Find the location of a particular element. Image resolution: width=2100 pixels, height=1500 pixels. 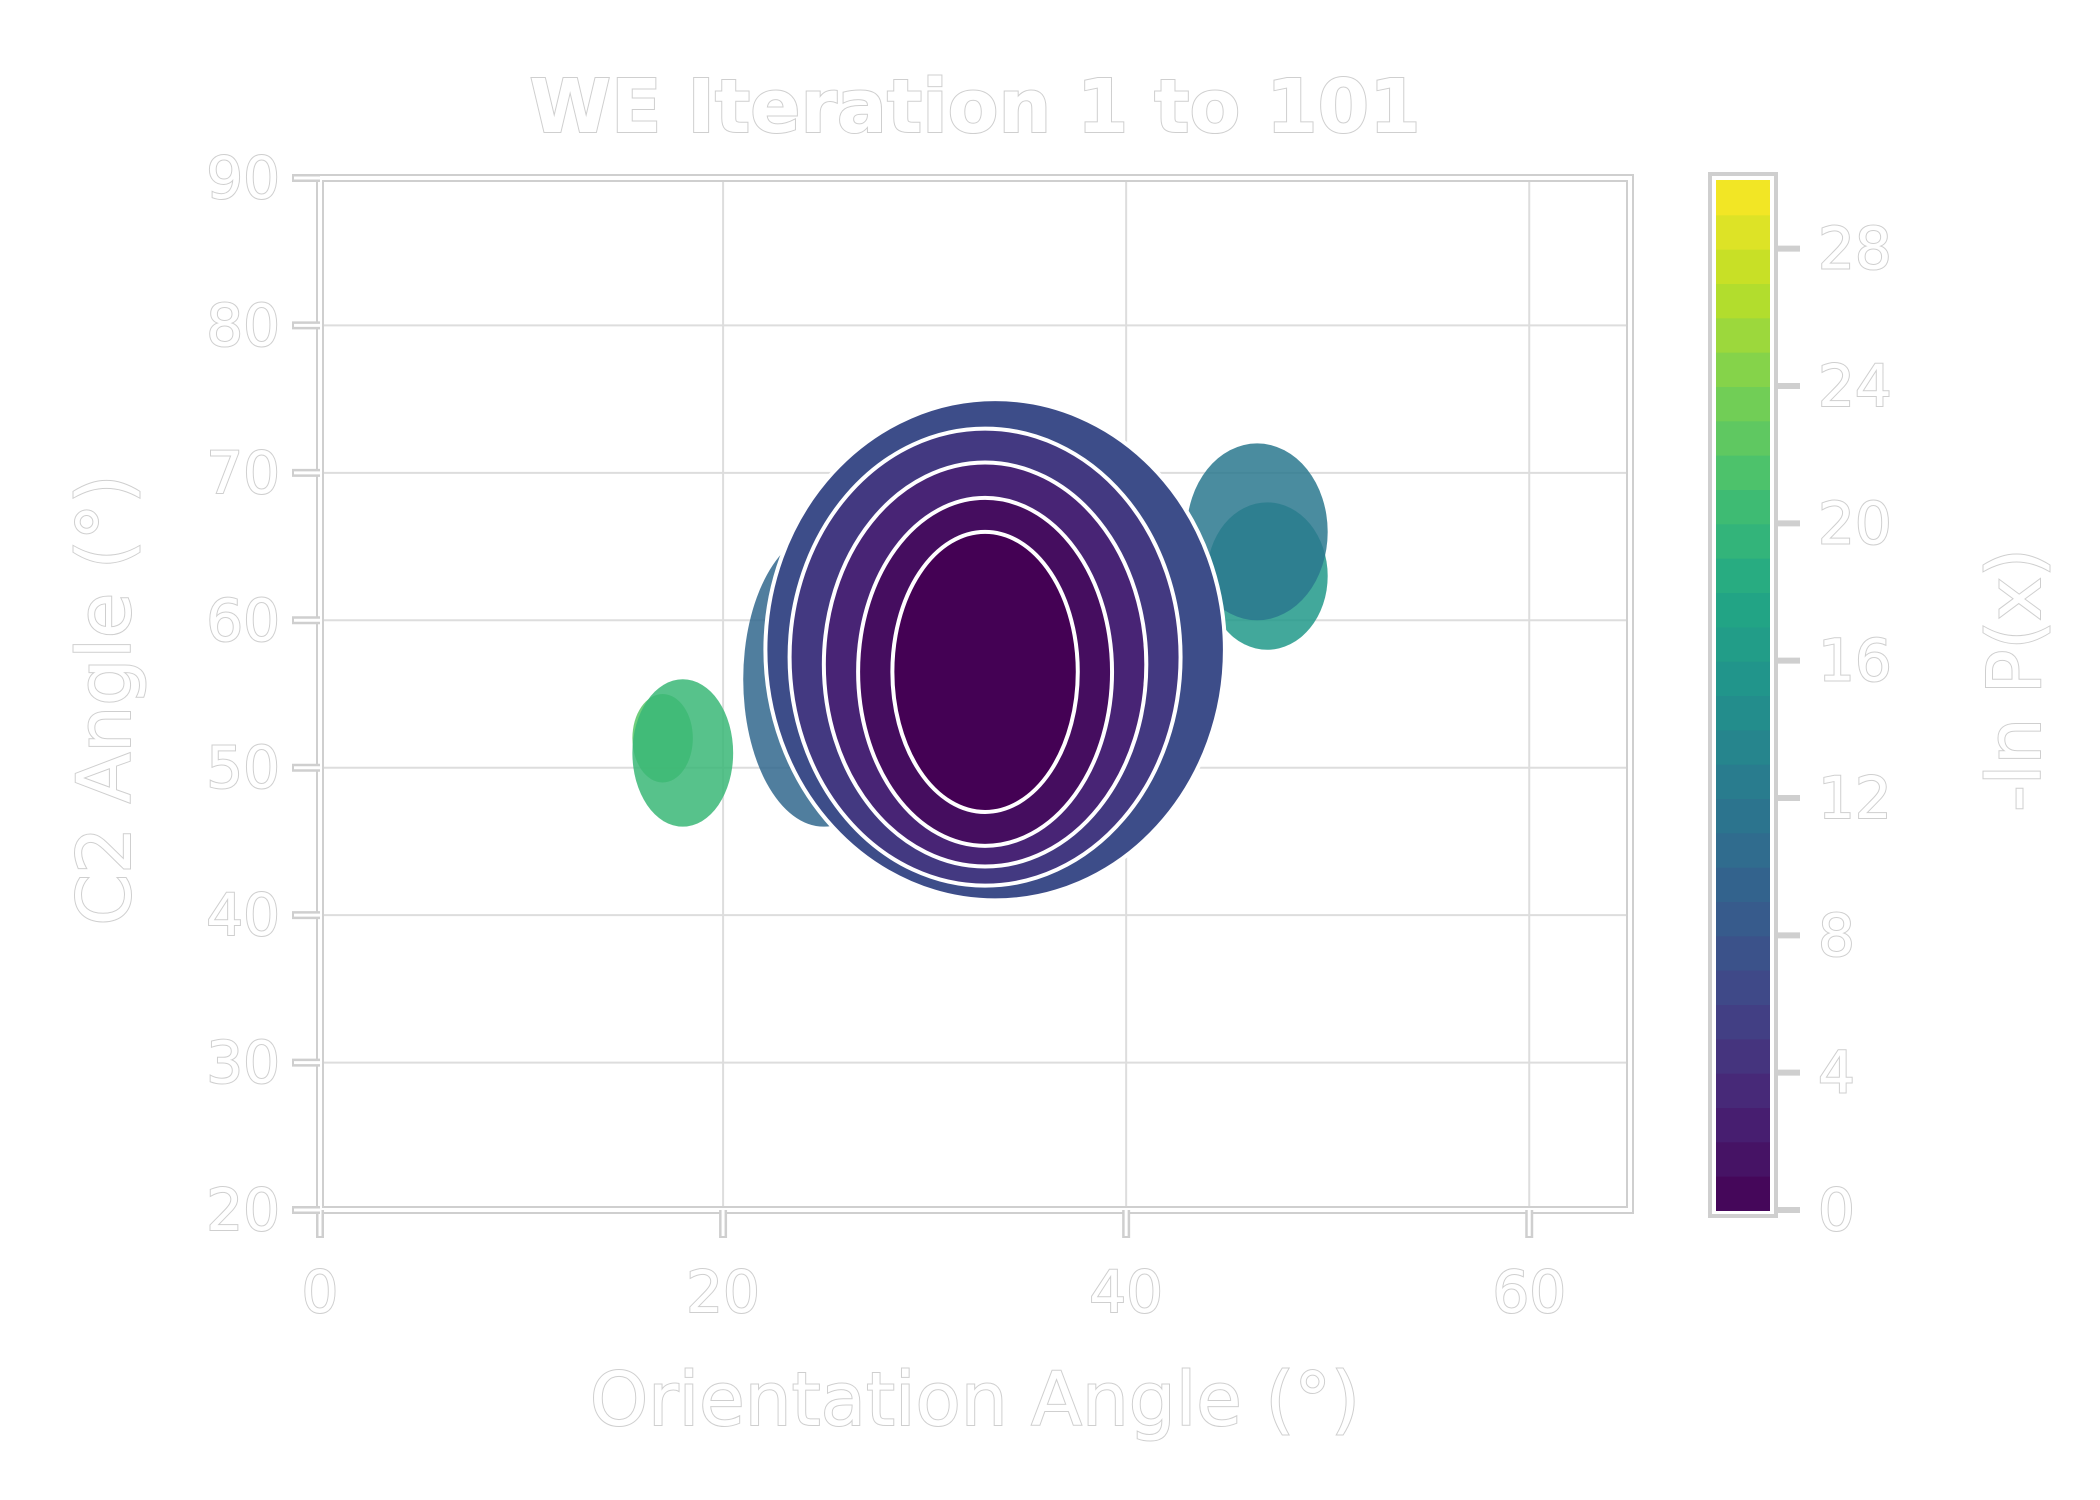

y-axis: 20 30 40 50 60 70 80 90 is located at coordinates (262, 694).